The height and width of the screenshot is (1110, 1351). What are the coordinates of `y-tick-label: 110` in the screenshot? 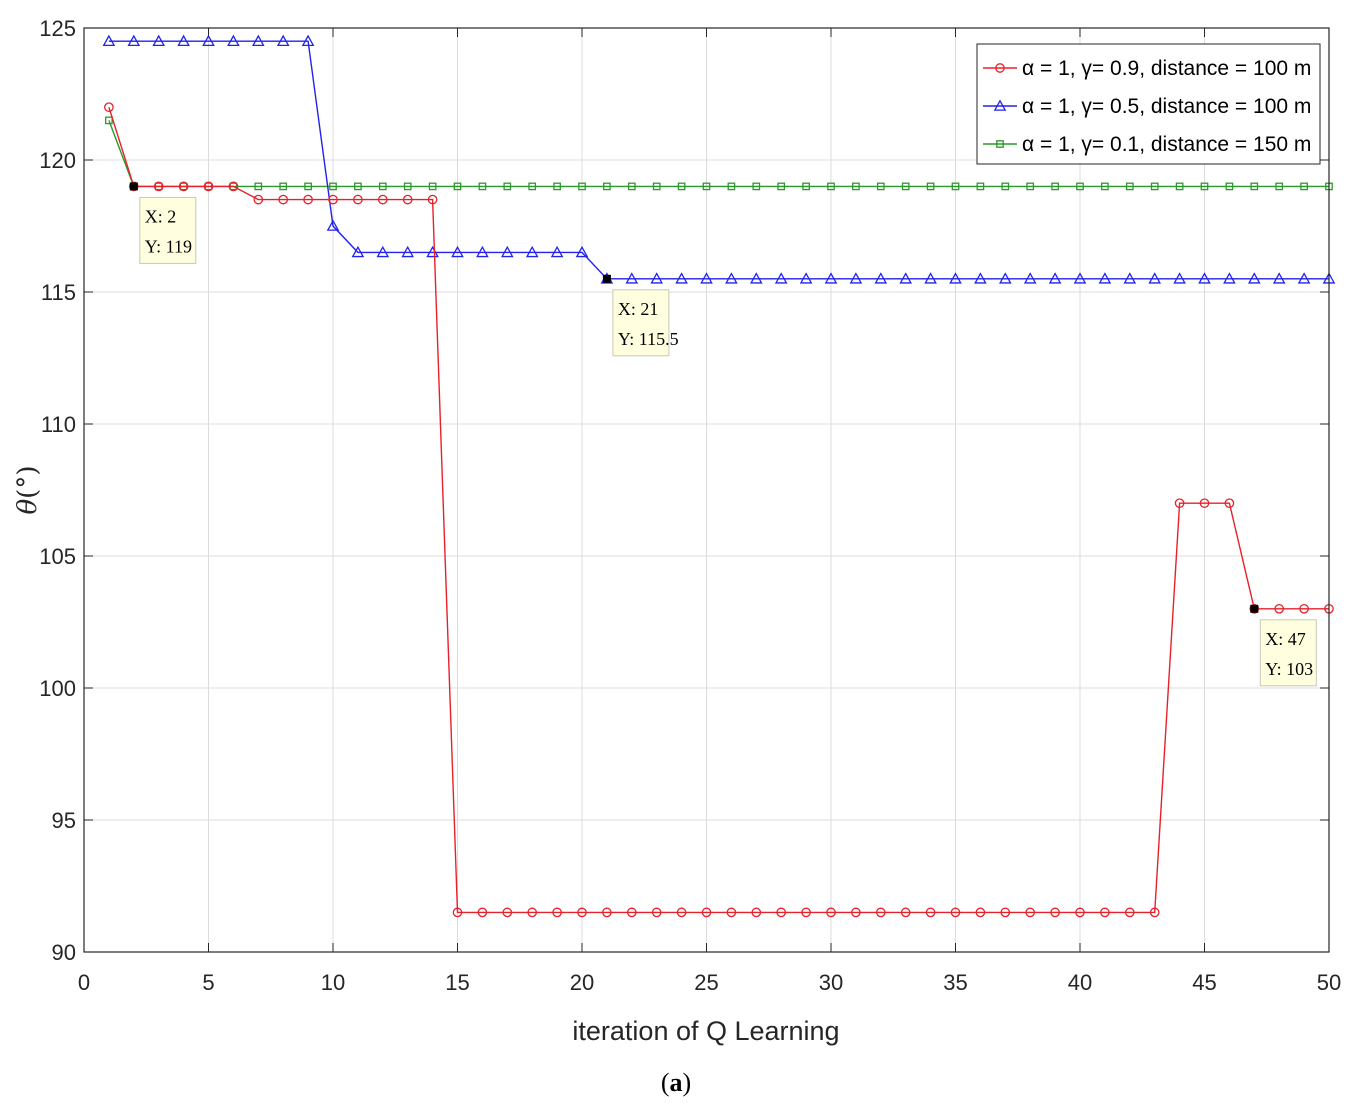 It's located at (58, 424).